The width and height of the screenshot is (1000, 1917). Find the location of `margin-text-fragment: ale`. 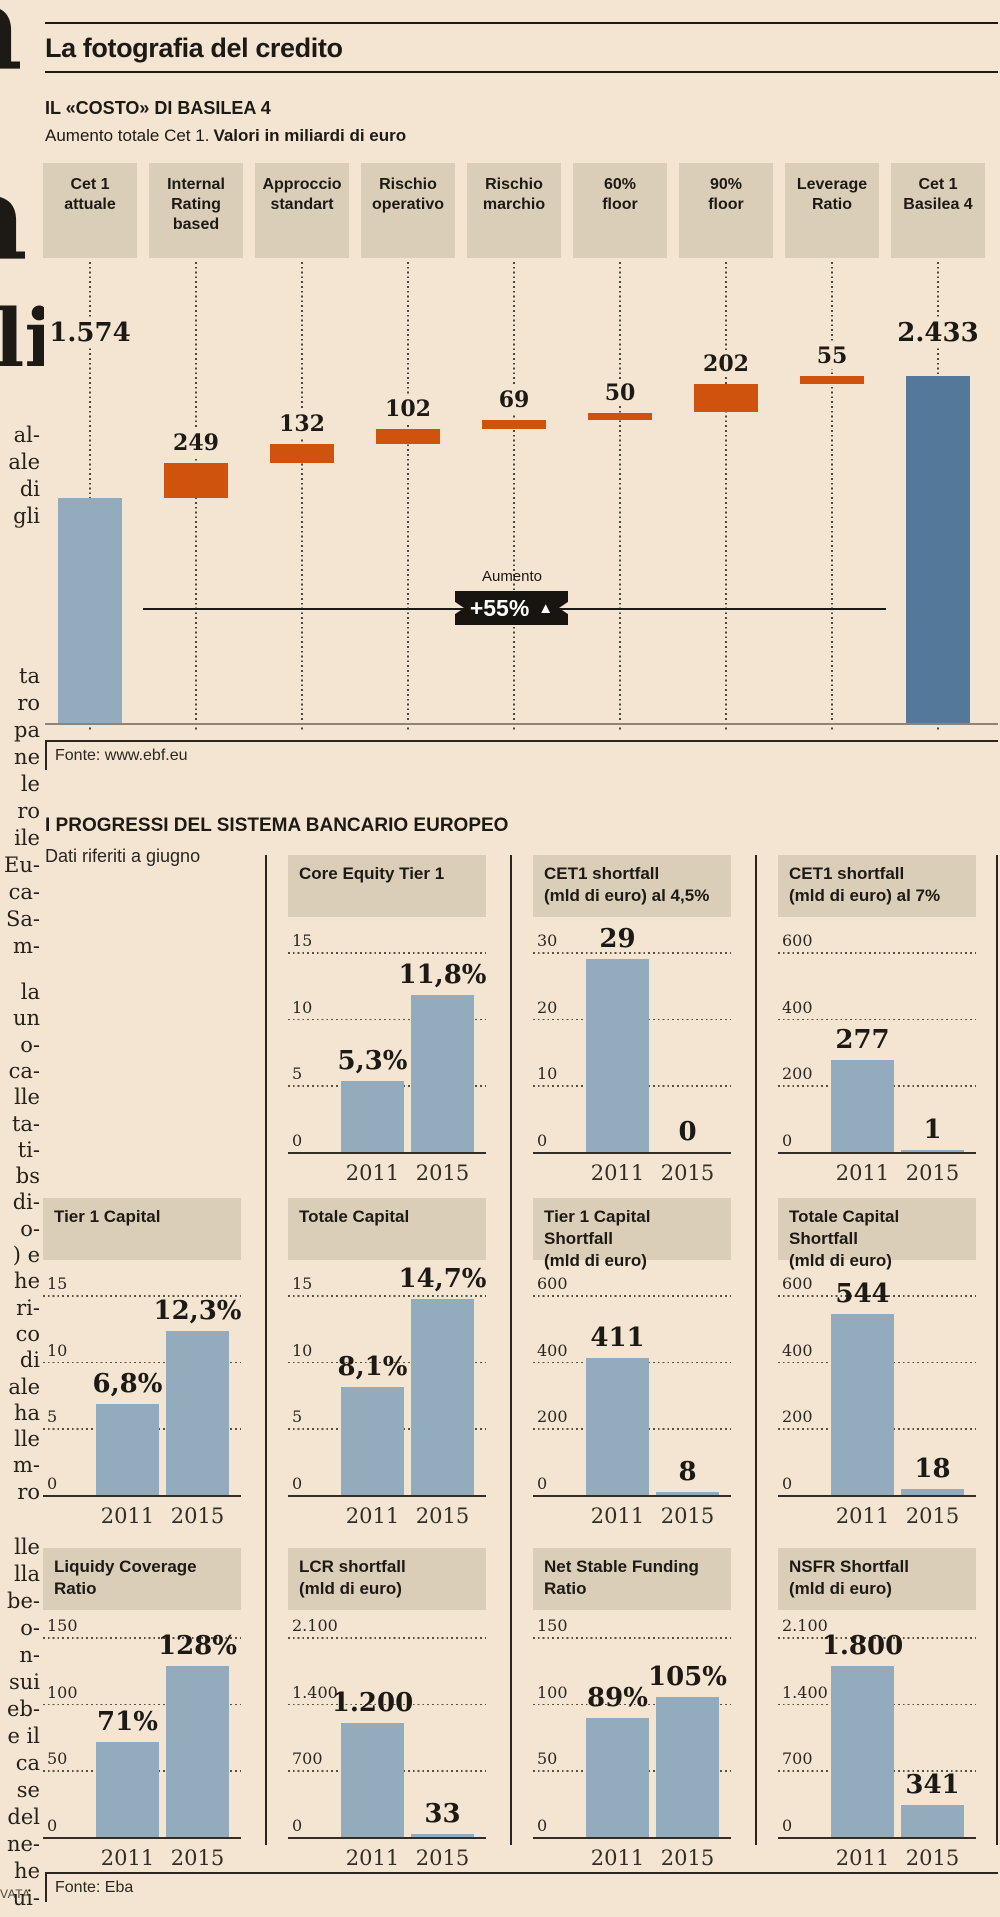

margin-text-fragment: ale is located at coordinates (24, 1386).